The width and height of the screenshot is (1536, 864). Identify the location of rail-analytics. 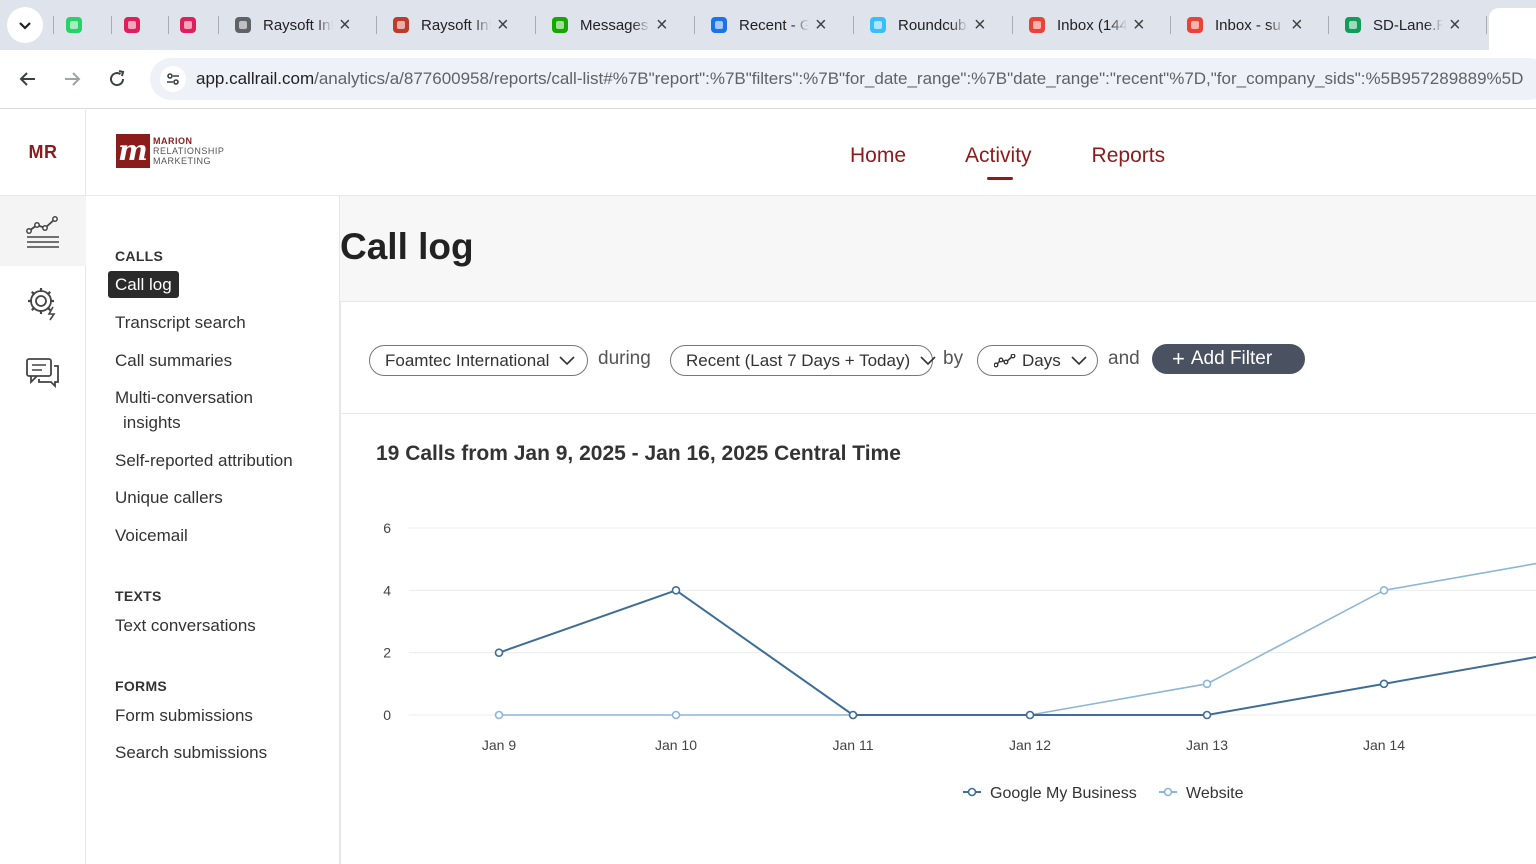
(43, 231).